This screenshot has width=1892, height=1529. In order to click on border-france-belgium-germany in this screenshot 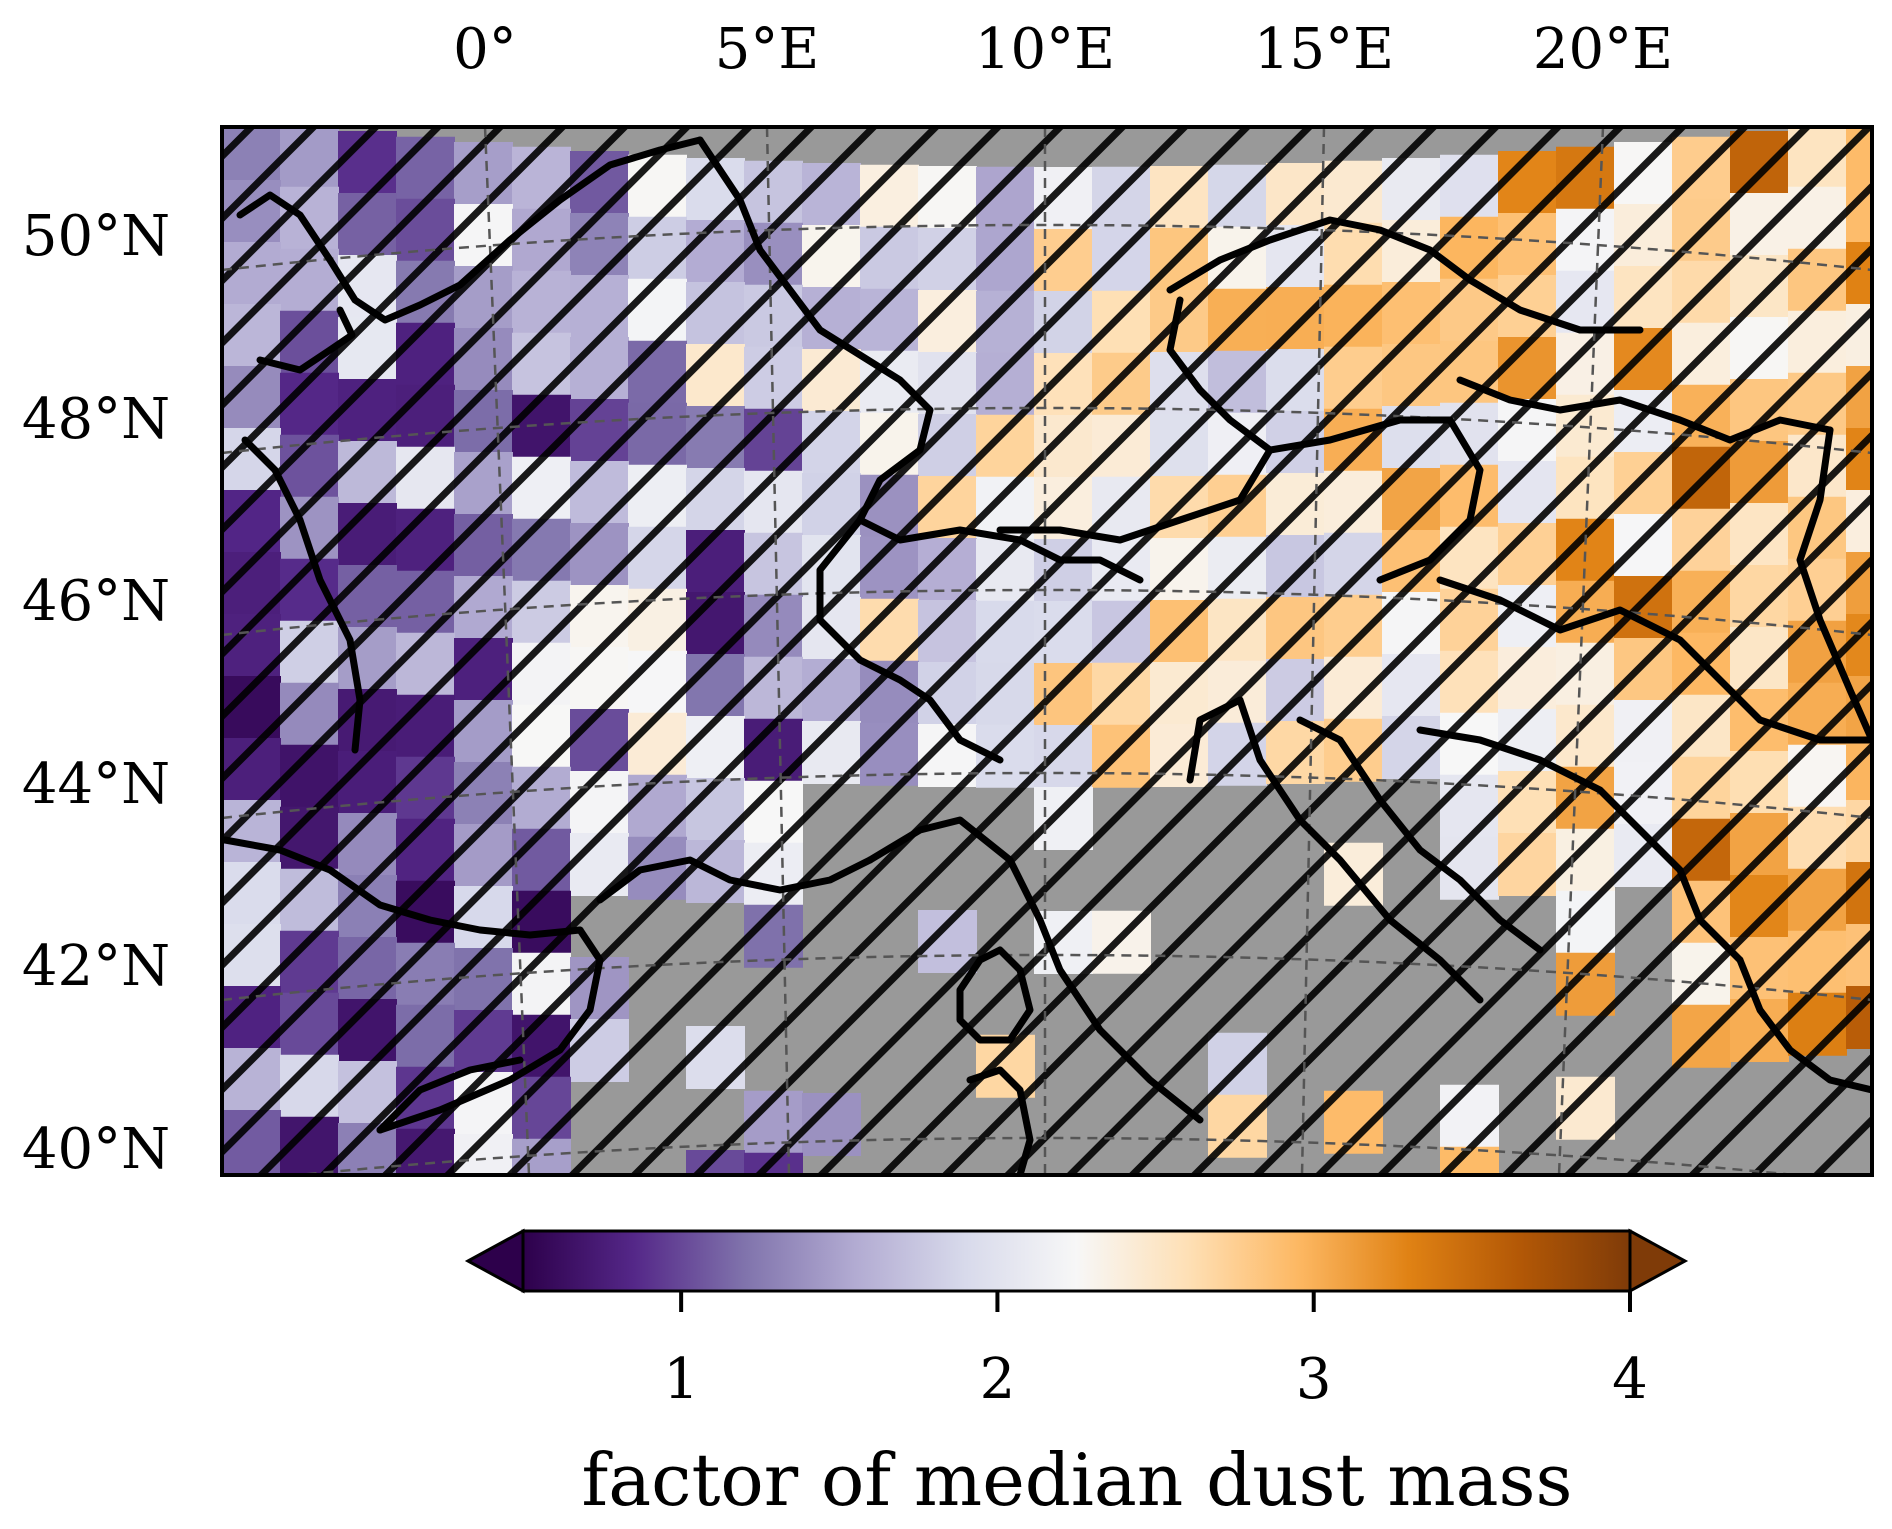, I will do `click(815, 330)`.